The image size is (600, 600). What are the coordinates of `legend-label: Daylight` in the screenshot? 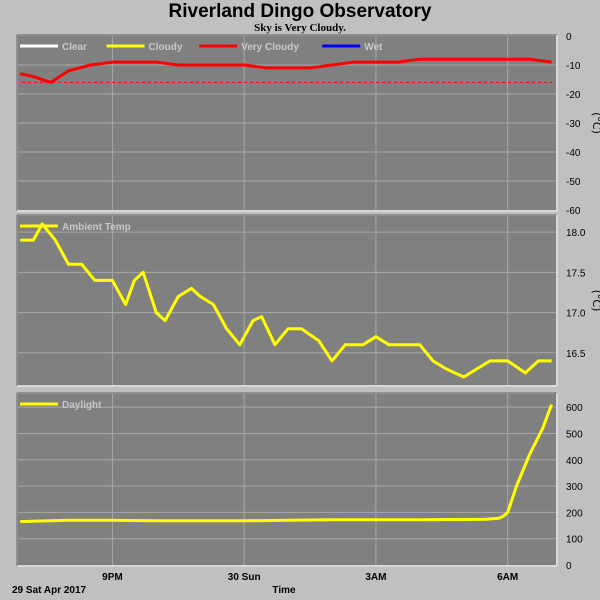 It's located at (82, 405).